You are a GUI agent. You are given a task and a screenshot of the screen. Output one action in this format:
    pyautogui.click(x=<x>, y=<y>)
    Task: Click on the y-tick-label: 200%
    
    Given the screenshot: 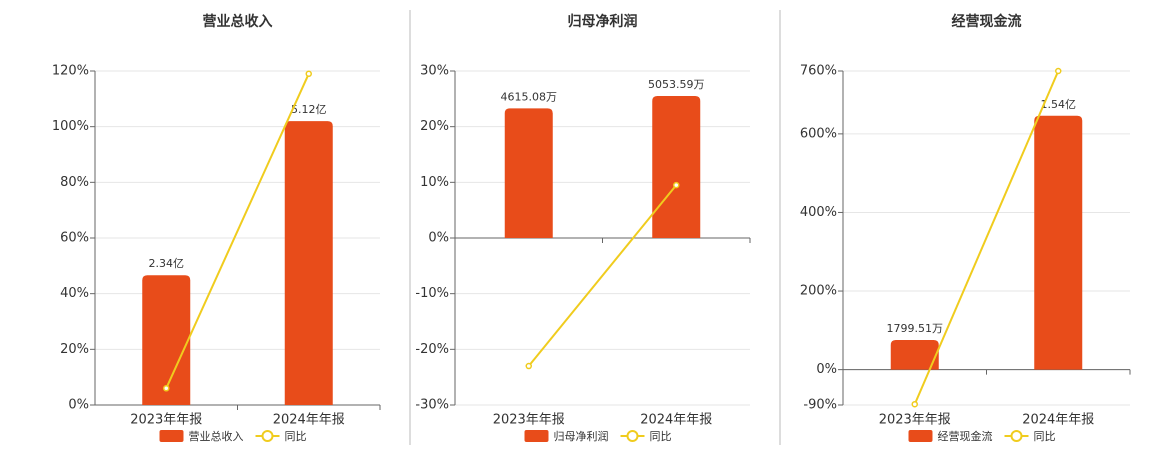 What is the action you would take?
    pyautogui.click(x=818, y=291)
    